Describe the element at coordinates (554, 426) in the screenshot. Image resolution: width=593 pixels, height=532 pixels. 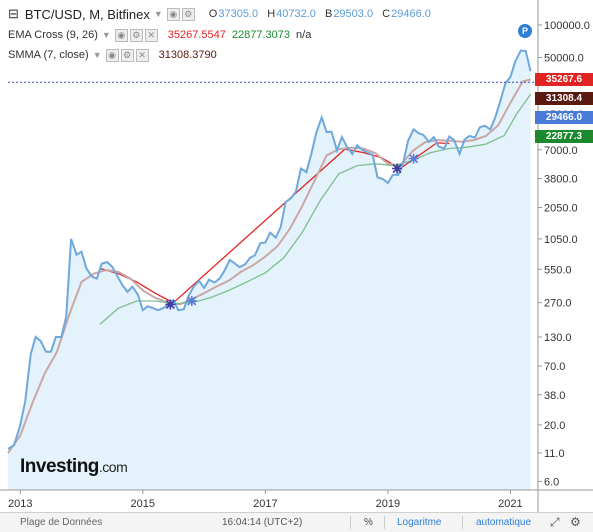
I see `y-tick-label-12: 20.0` at that location.